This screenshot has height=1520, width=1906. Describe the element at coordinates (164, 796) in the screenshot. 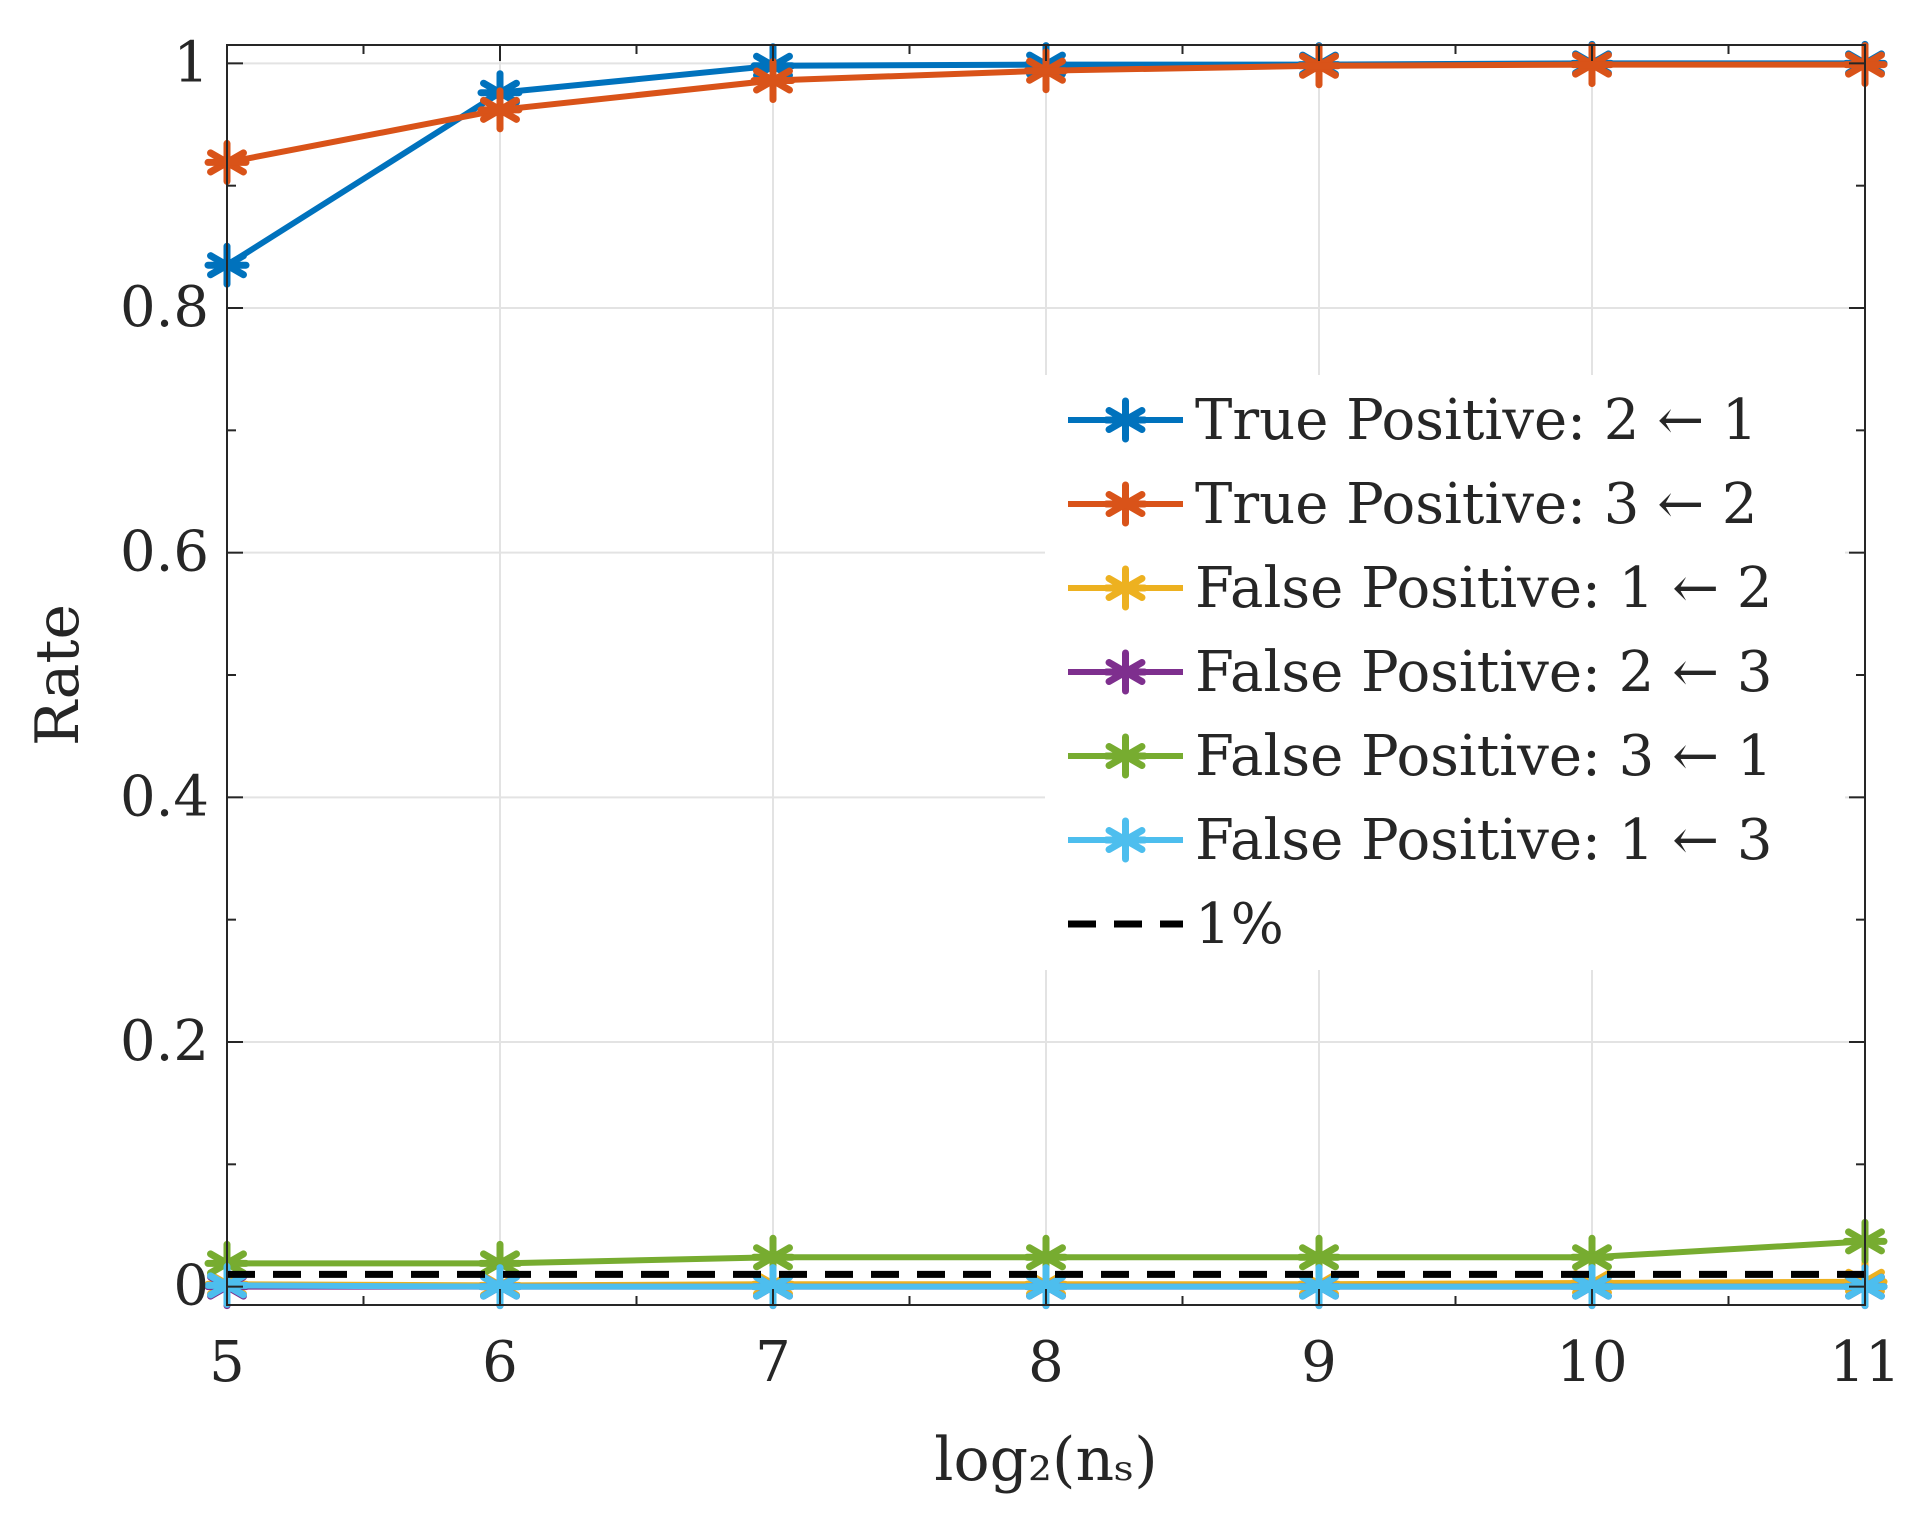

I see `y-tick-label: 0.4` at that location.